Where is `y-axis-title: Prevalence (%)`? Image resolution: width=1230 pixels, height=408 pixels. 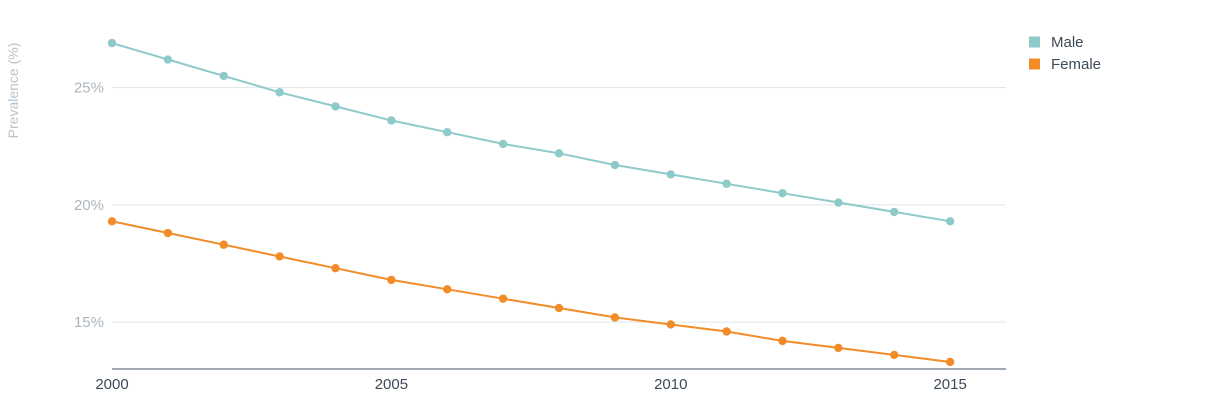
y-axis-title: Prevalence (%) is located at coordinates (13, 91).